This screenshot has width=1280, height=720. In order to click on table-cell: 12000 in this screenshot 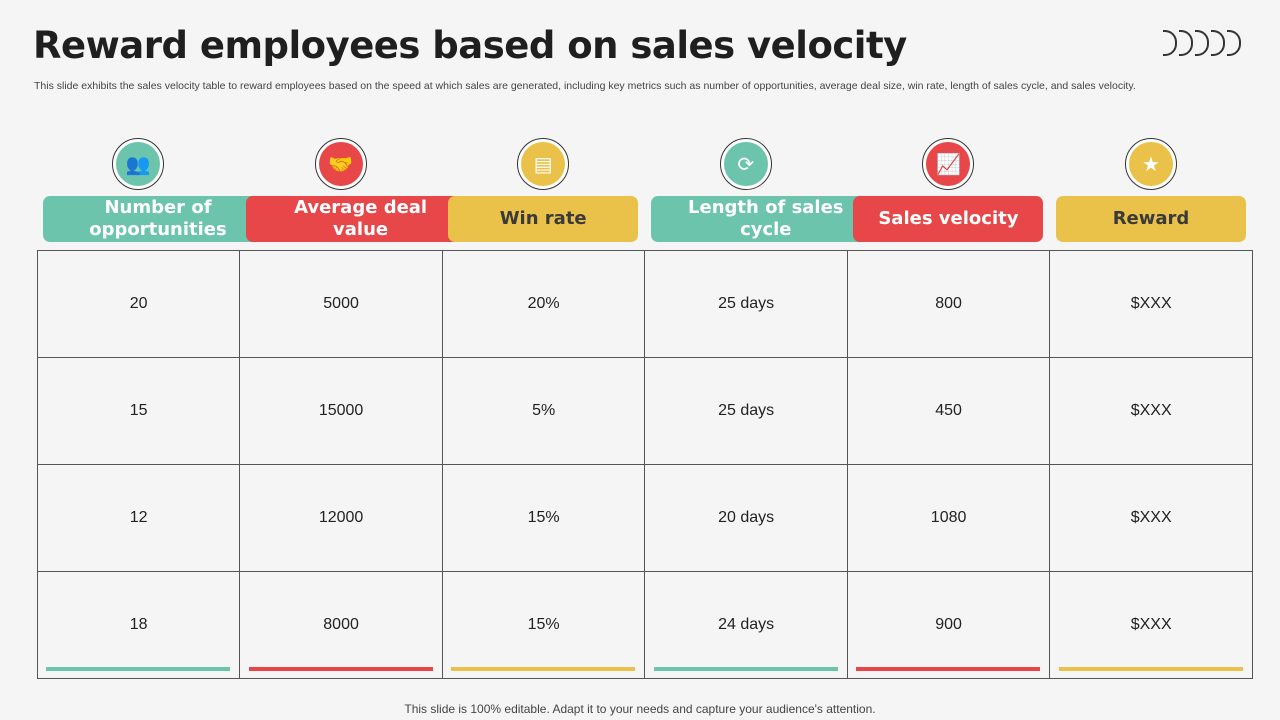, I will do `click(341, 518)`.